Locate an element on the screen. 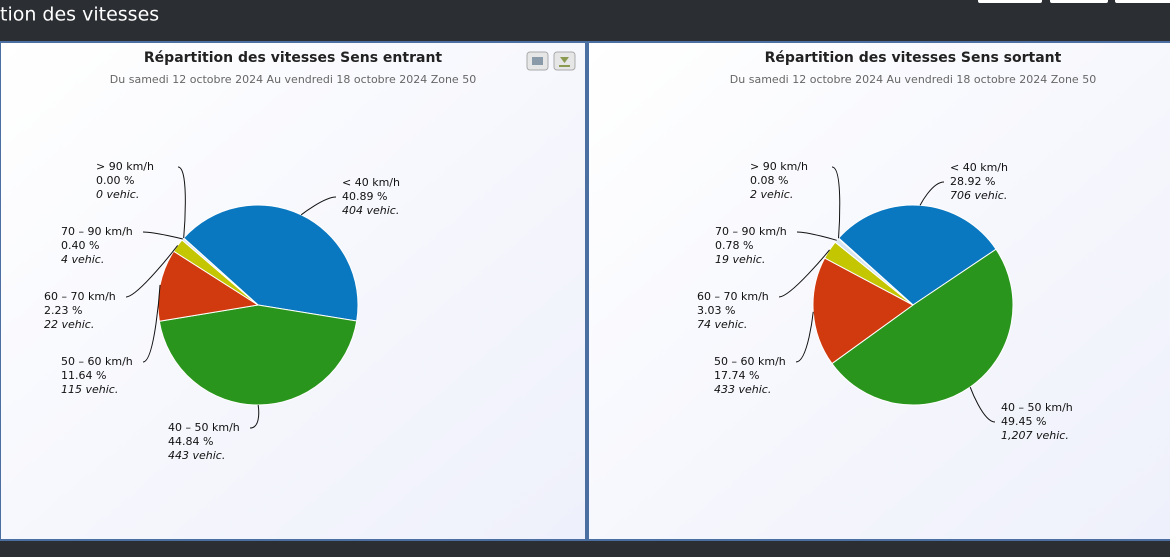 The width and height of the screenshot is (1170, 557). slice-value: 2.23 % is located at coordinates (63, 310).